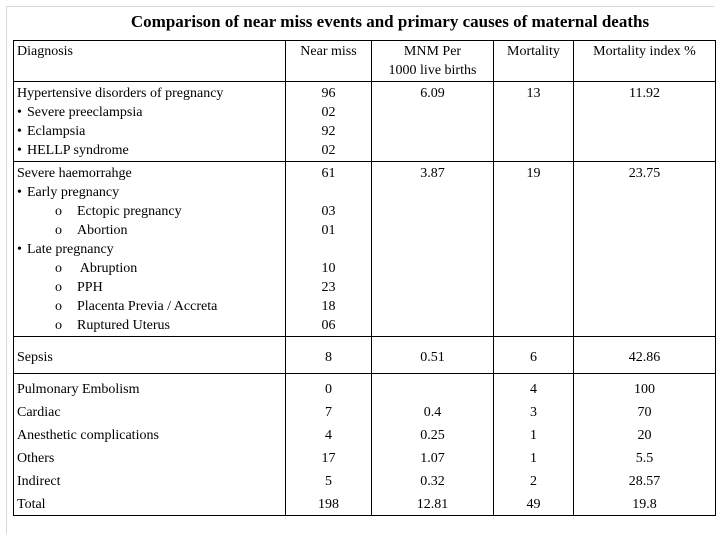  I want to click on near-miss-value: 10, so click(328, 268).